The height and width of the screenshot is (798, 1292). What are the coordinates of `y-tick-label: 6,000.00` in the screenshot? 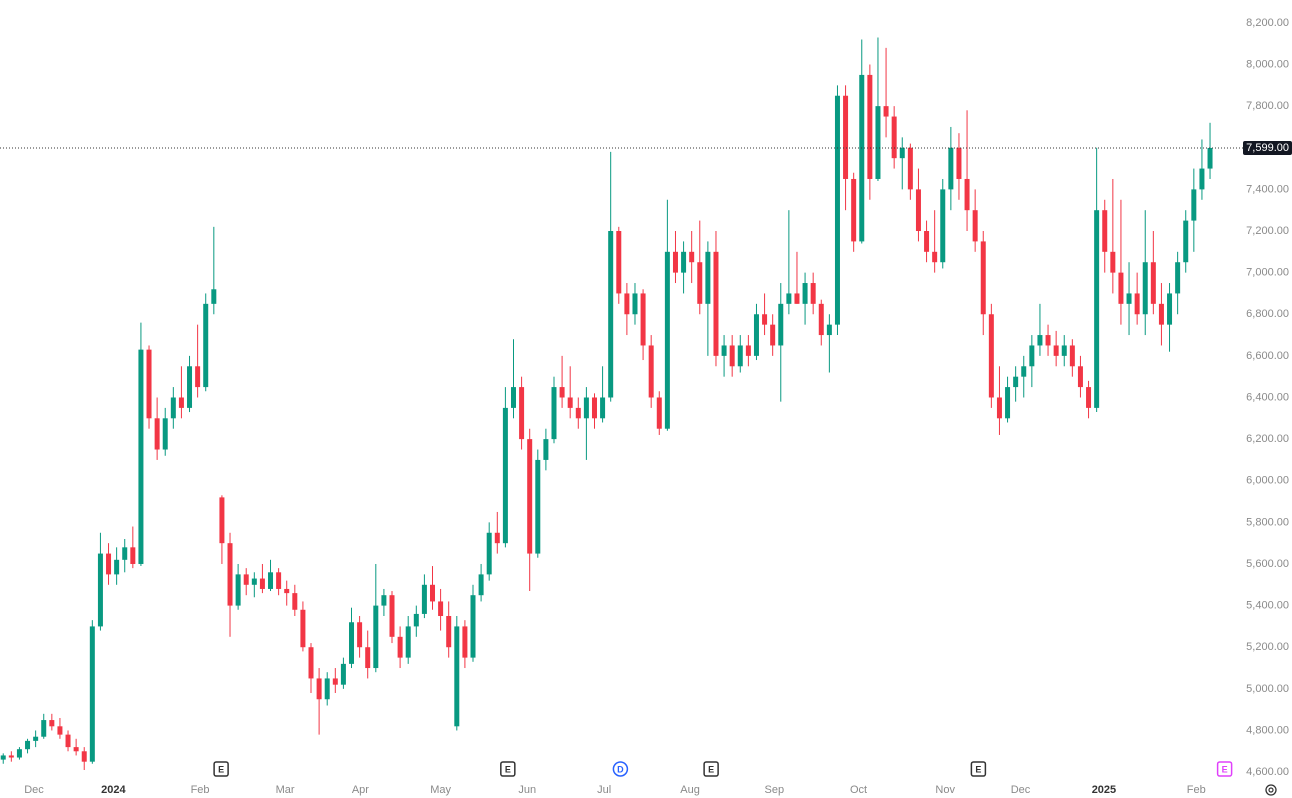 It's located at (1267, 481).